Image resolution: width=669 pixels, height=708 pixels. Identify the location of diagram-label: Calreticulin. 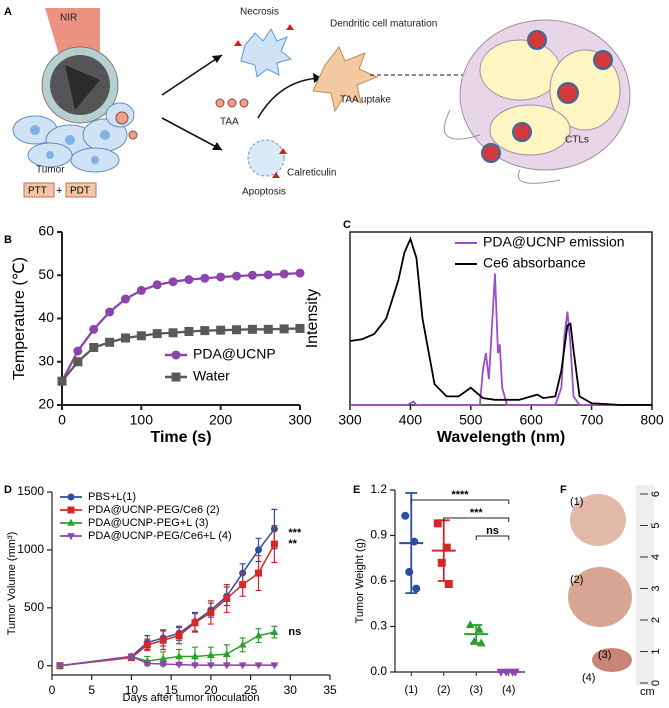
(311, 173).